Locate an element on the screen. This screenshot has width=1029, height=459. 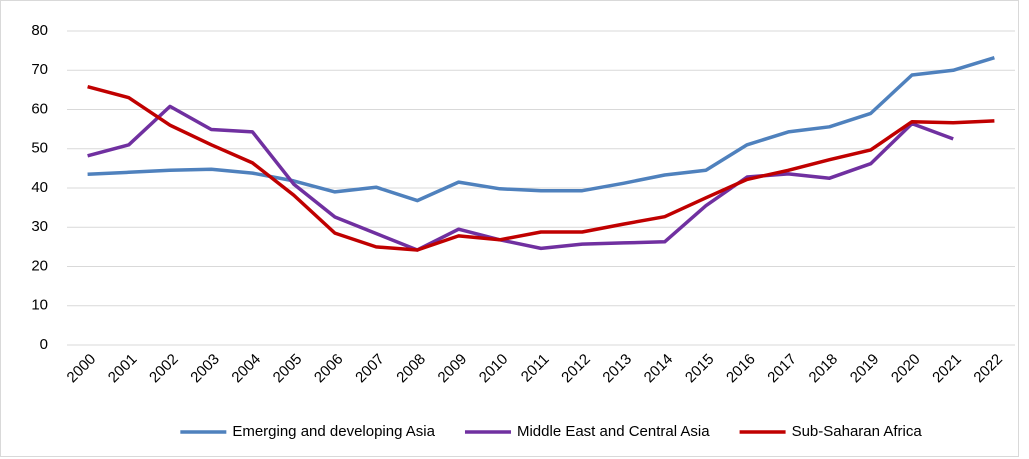
y-tick-label: 10 is located at coordinates (39, 305).